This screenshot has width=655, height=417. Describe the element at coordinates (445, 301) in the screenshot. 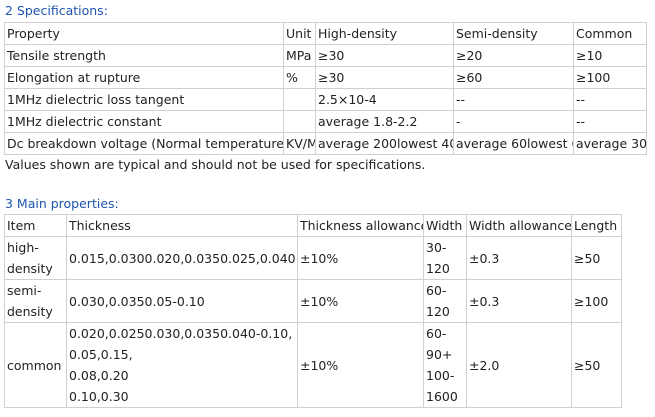

I see `cell: 60- 120` at that location.